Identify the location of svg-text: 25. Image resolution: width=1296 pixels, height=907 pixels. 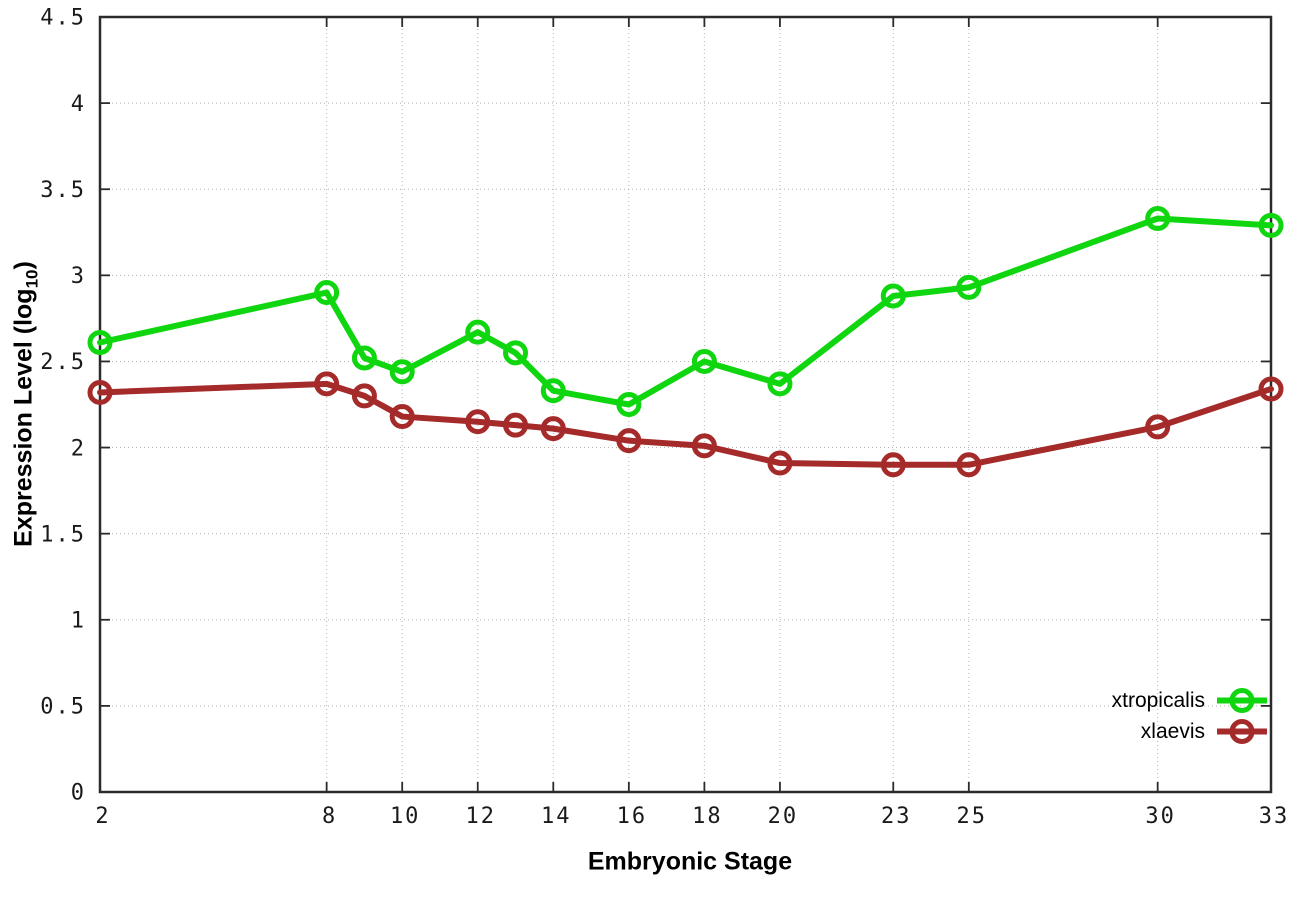
(972, 816).